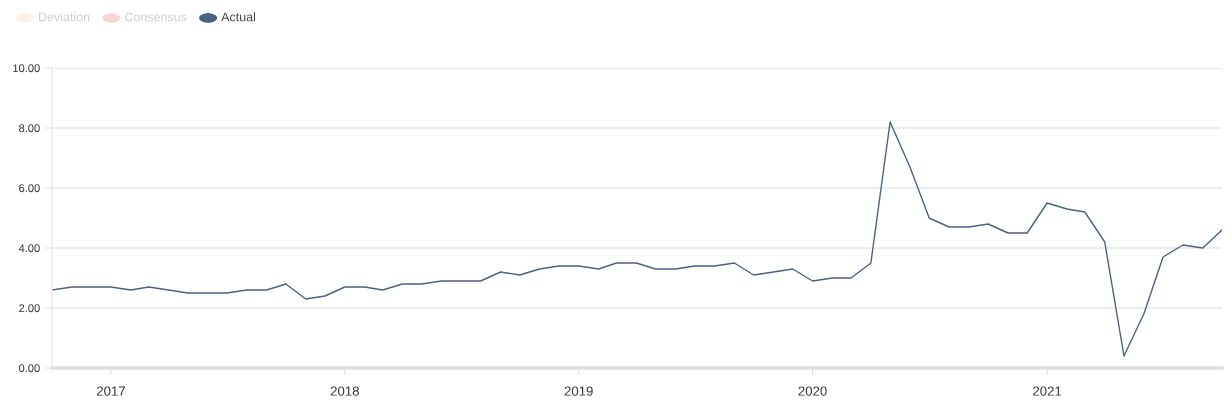 The image size is (1232, 400). Describe the element at coordinates (29, 308) in the screenshot. I see `y-tick-label: 2.00` at that location.